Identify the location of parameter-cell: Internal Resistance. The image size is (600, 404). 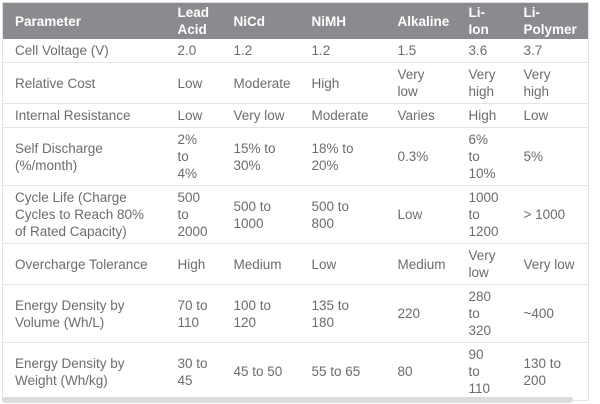
(87, 115).